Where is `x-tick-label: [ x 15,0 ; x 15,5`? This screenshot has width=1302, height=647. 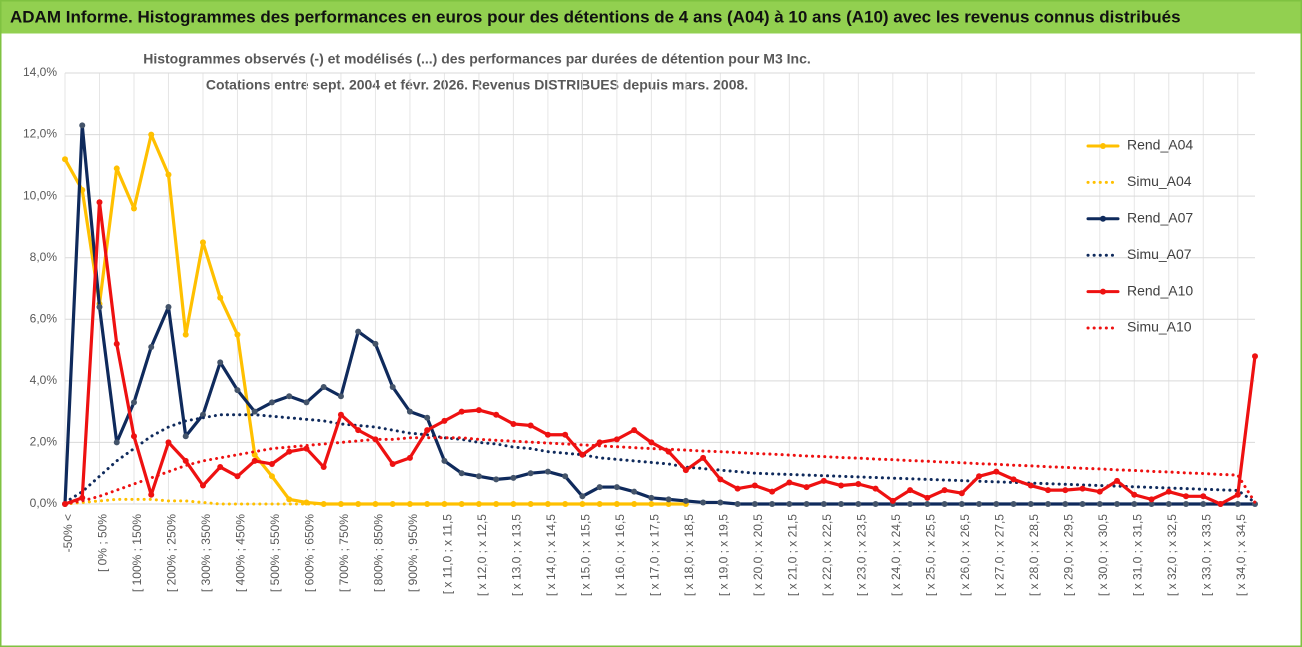 x-tick-label: [ x 15,0 ; x 15,5 is located at coordinates (586, 555).